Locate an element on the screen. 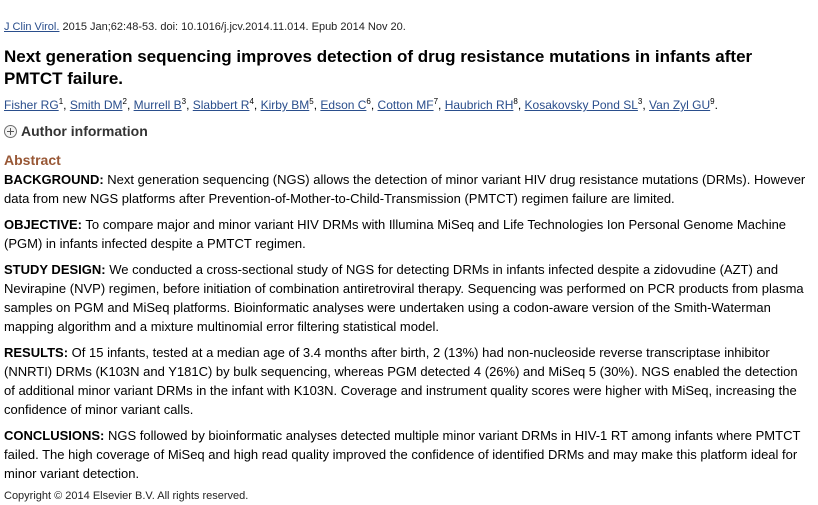  abstract-section-label: OBJECTIVE: is located at coordinates (43, 224).